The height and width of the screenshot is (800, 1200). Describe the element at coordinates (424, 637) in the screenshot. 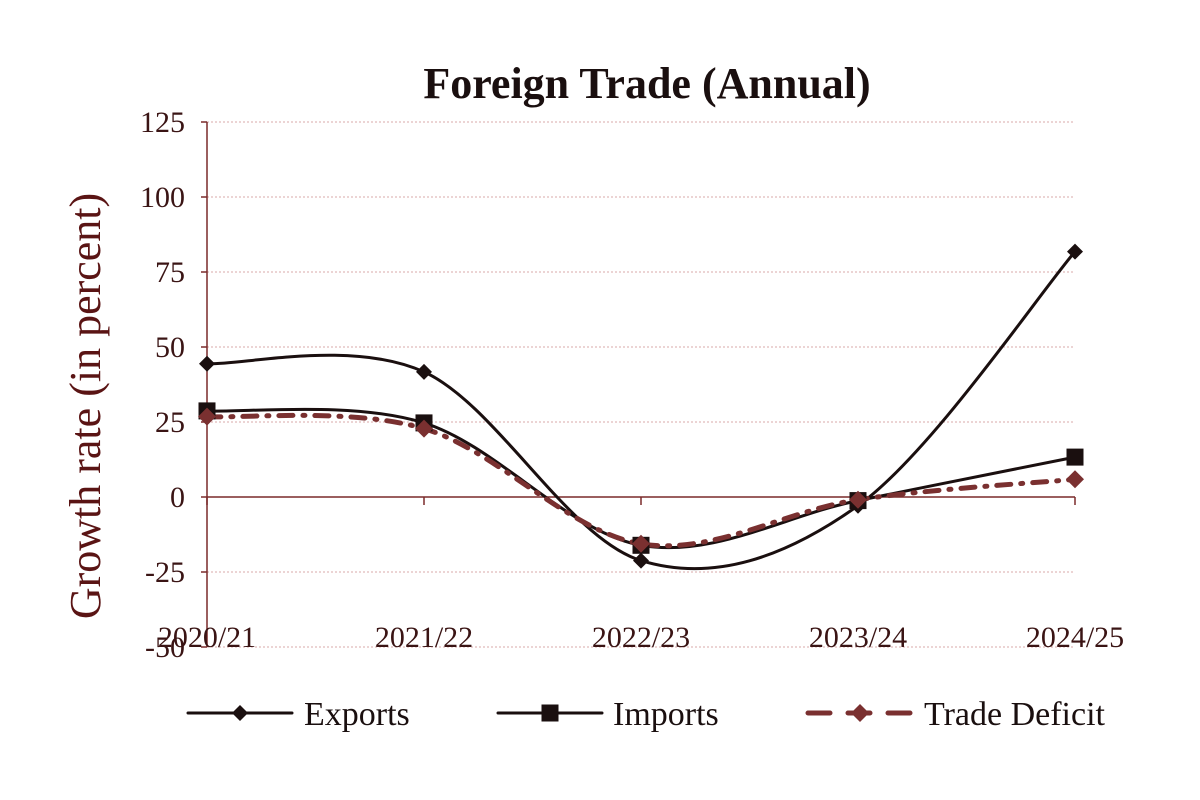

I see `x-tick-label: 2021/22` at that location.